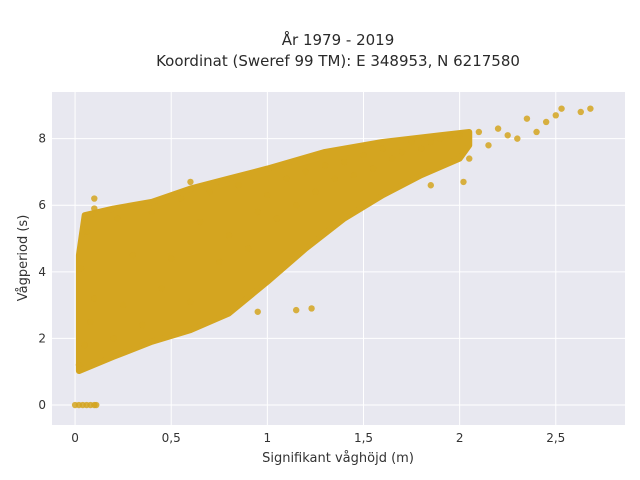 This screenshot has width=640, height=480. I want to click on y-tick-label: 0, so click(42, 405).